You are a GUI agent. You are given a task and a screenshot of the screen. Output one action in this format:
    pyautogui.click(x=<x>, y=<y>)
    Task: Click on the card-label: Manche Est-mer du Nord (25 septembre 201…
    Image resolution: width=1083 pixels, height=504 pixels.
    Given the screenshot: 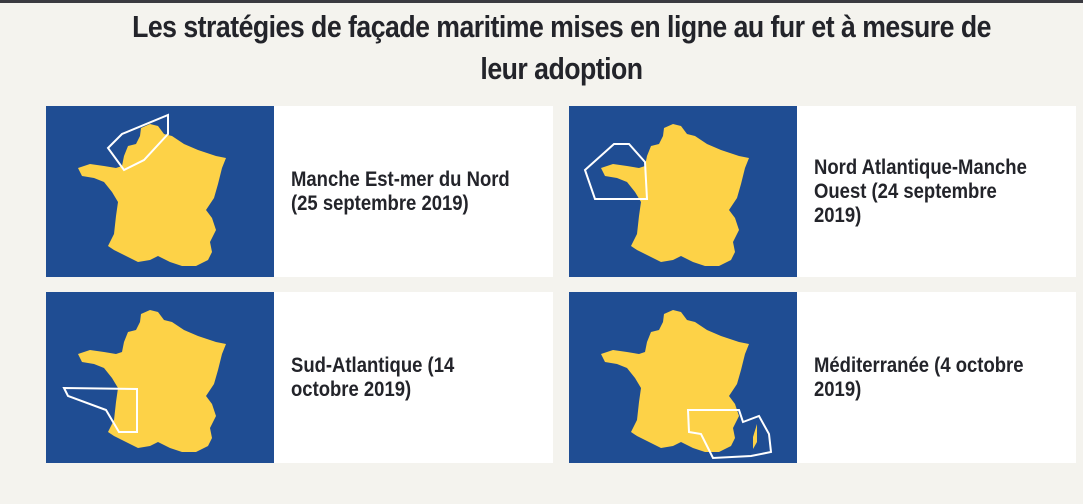 What is the action you would take?
    pyautogui.click(x=400, y=191)
    